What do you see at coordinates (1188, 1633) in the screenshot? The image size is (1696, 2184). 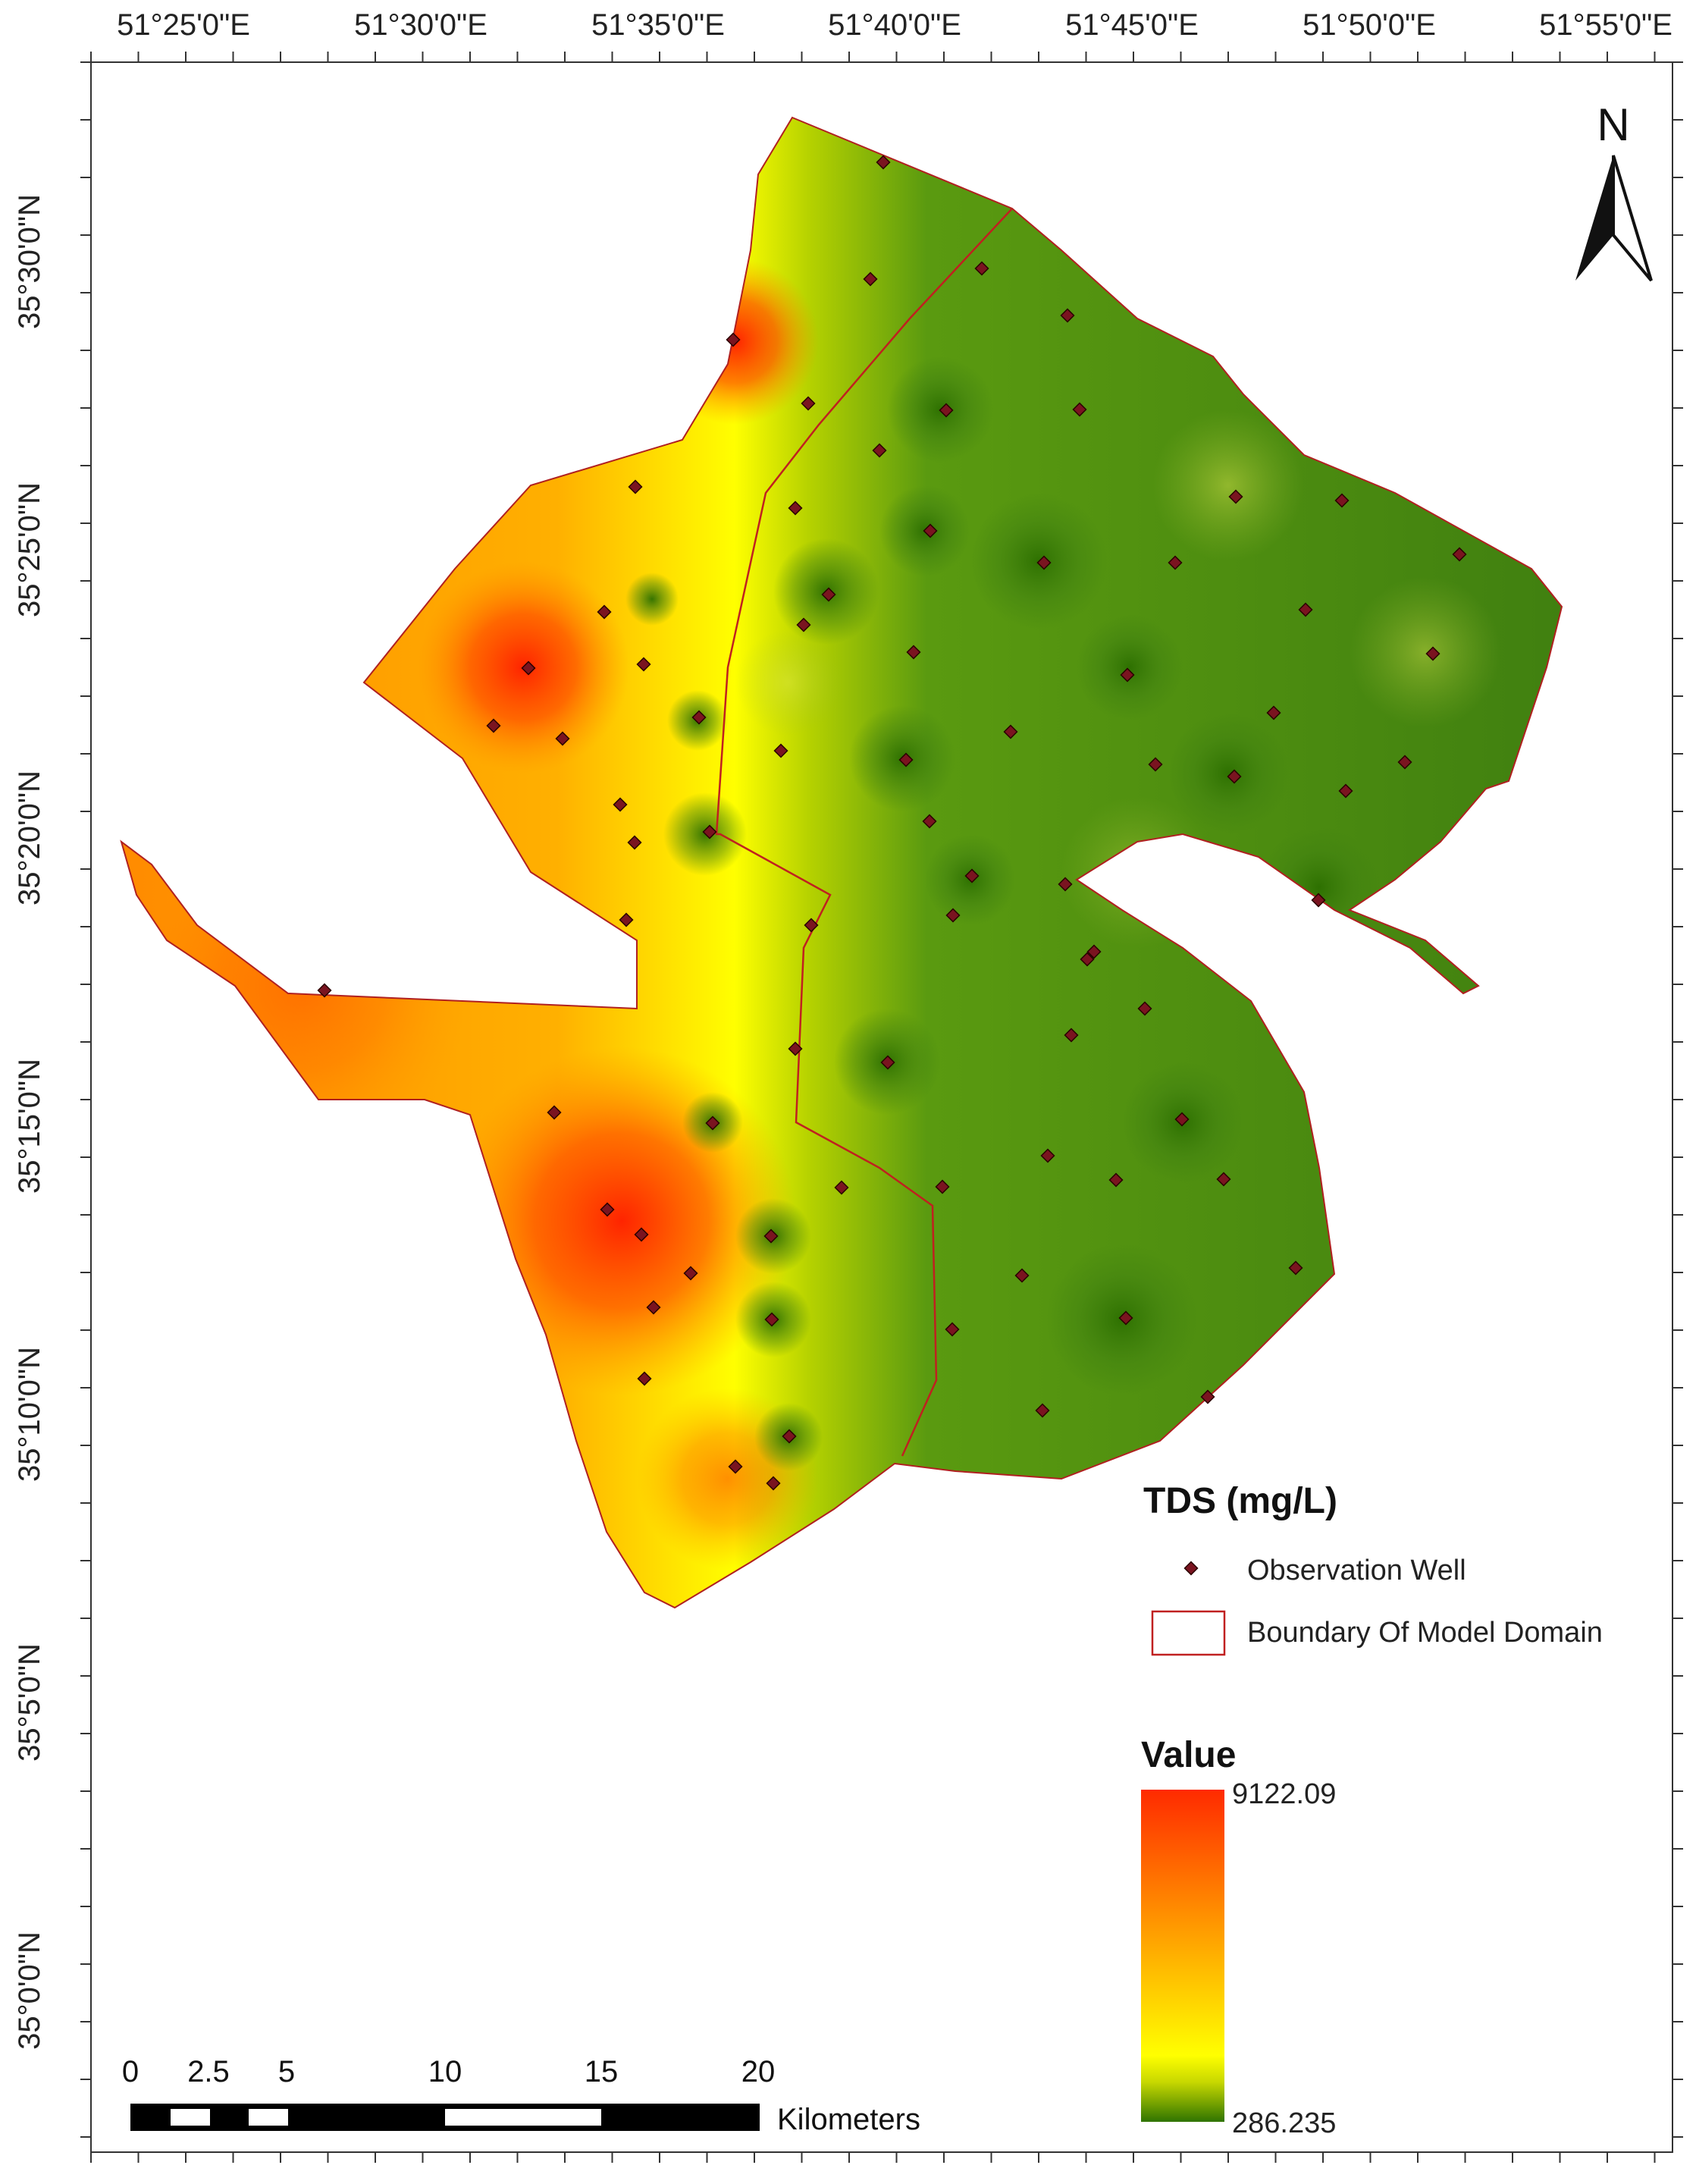 I see `boundary-symbol` at bounding box center [1188, 1633].